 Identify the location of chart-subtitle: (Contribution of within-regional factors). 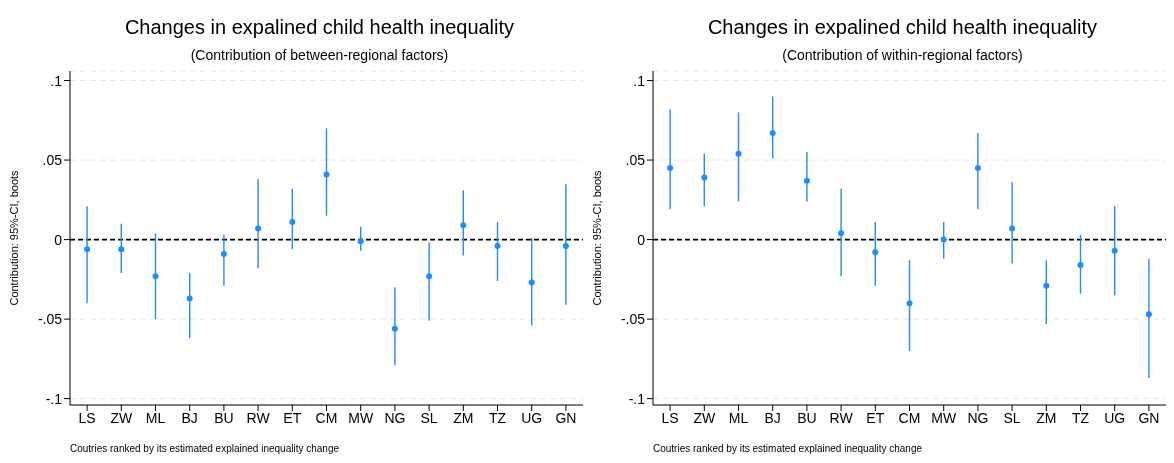
(902, 55).